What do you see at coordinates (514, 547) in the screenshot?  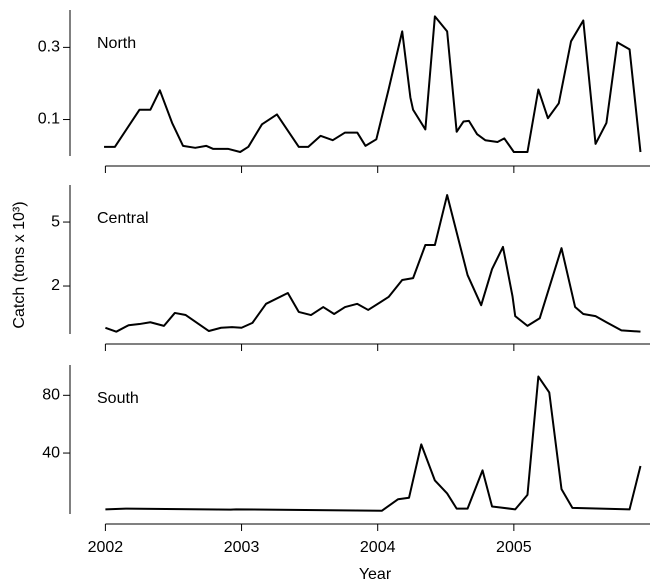 I see `x-tick-label: 2005` at bounding box center [514, 547].